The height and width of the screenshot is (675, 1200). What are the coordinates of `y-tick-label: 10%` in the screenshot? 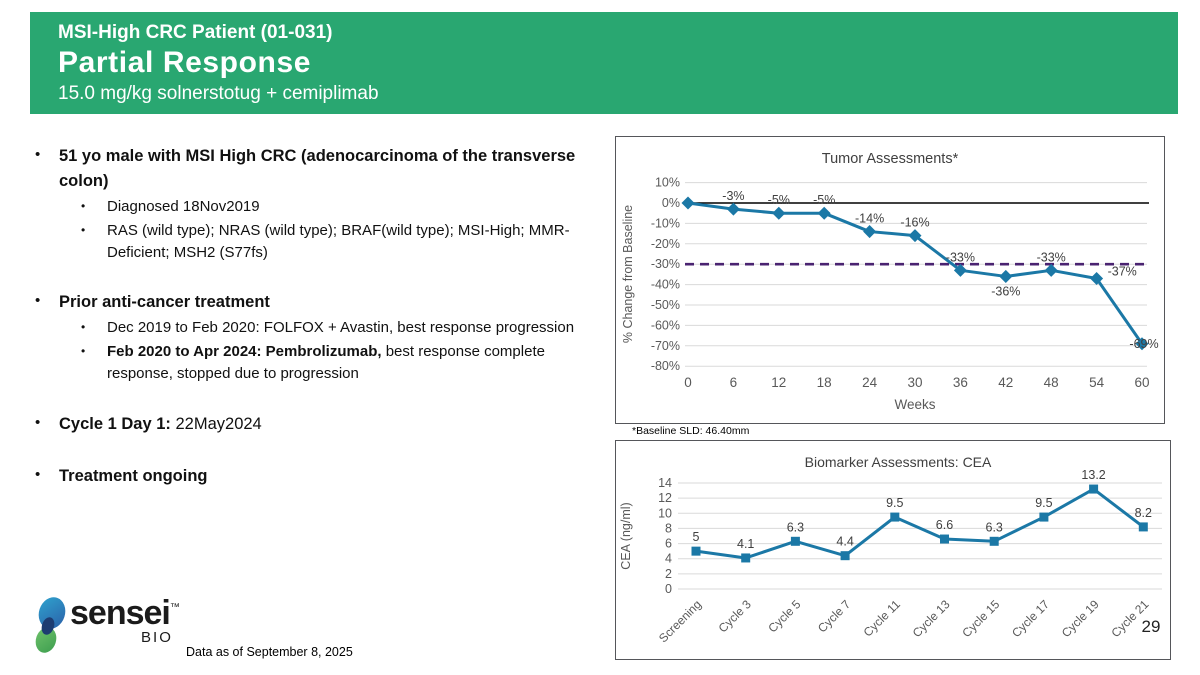 It's located at (667, 183).